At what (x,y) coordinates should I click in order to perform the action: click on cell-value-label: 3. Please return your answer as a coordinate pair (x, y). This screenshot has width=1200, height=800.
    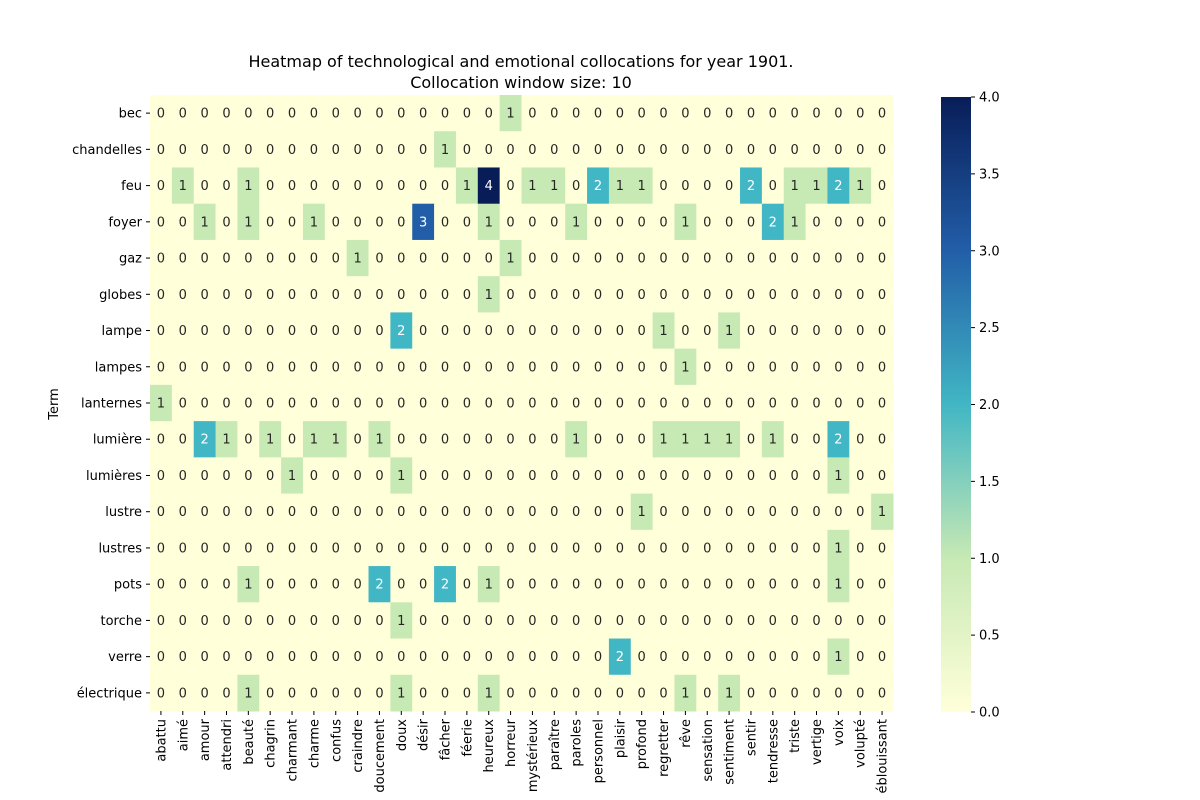
    Looking at the image, I should click on (423, 222).